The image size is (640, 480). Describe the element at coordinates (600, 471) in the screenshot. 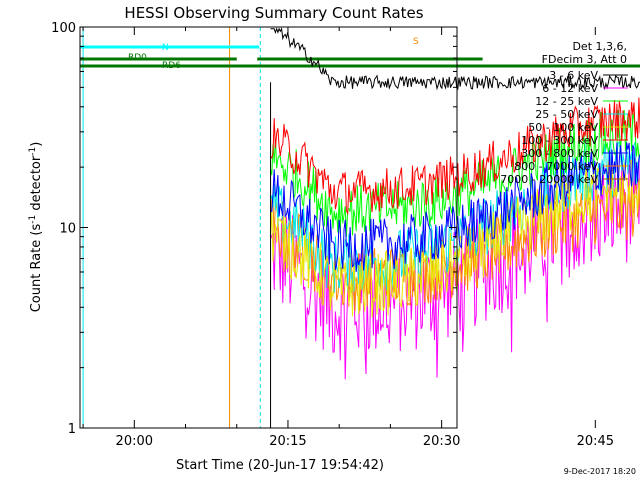

I see `footer-date: 9-Dec-2017 18:20` at that location.